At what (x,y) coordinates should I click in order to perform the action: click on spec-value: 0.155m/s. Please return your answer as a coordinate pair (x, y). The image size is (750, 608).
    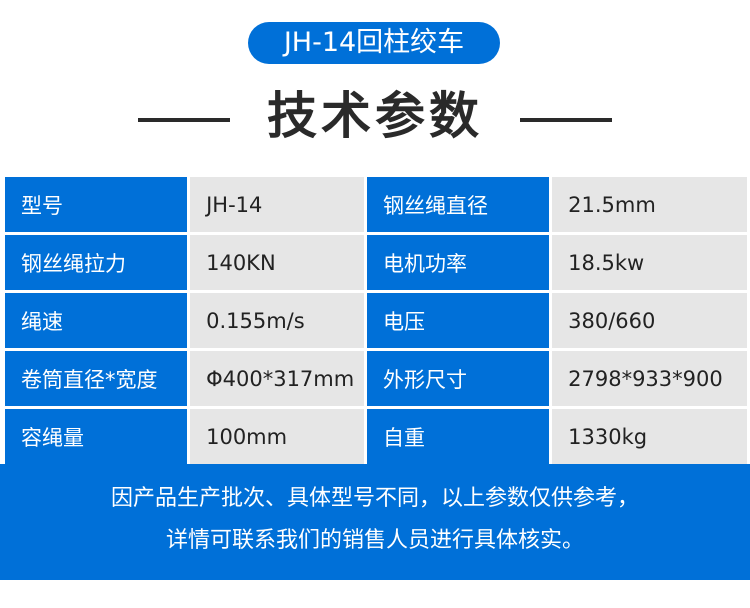
    Looking at the image, I should click on (277, 320).